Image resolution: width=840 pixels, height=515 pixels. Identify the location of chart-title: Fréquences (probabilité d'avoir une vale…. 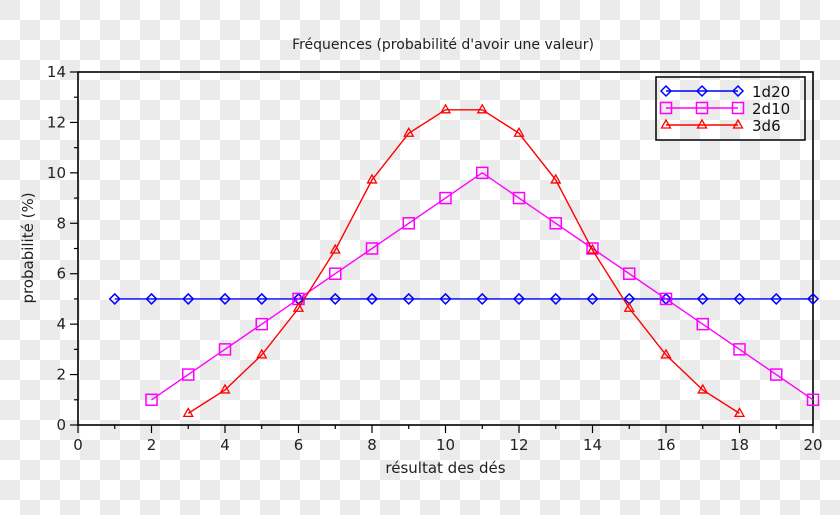
(443, 45).